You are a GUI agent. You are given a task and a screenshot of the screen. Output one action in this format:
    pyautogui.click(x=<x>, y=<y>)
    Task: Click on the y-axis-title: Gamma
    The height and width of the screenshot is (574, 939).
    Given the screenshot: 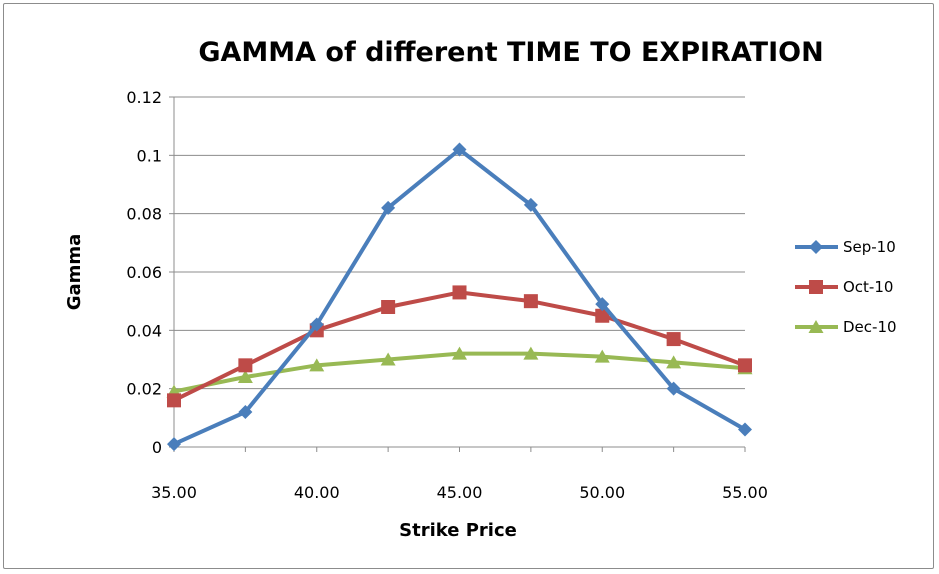 What is the action you would take?
    pyautogui.click(x=74, y=272)
    